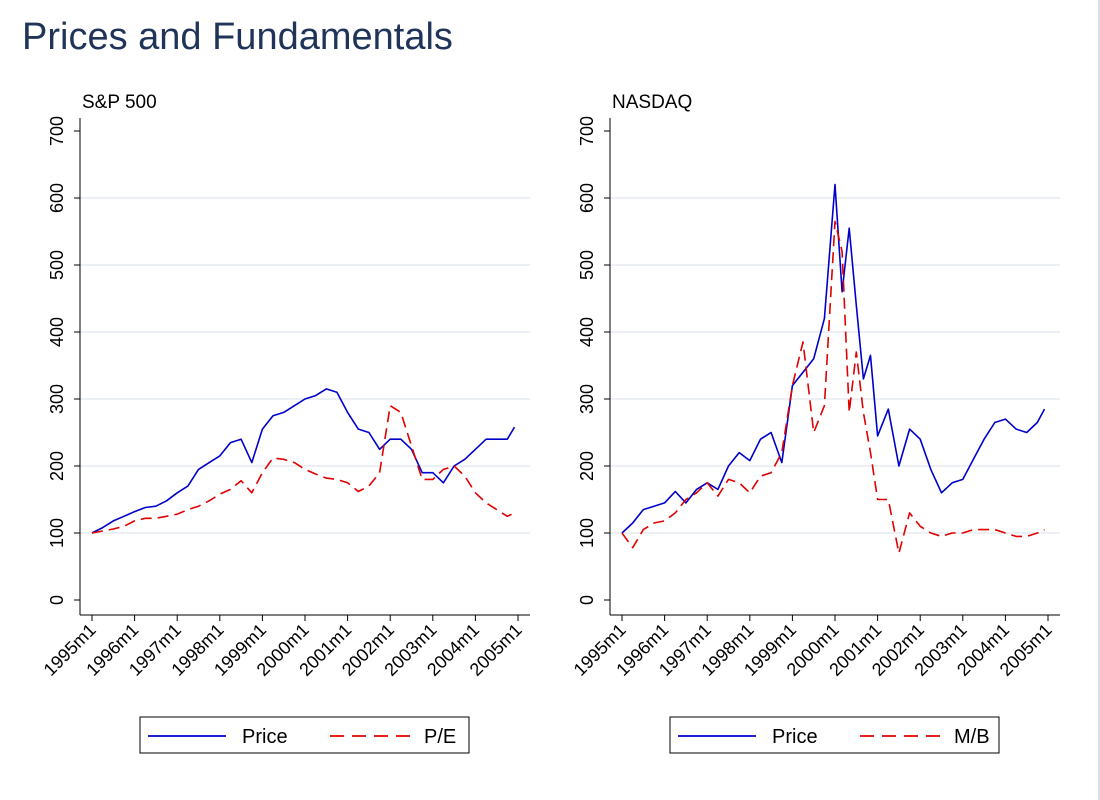 The image size is (1100, 800). I want to click on legend: Price P/E, so click(304, 735).